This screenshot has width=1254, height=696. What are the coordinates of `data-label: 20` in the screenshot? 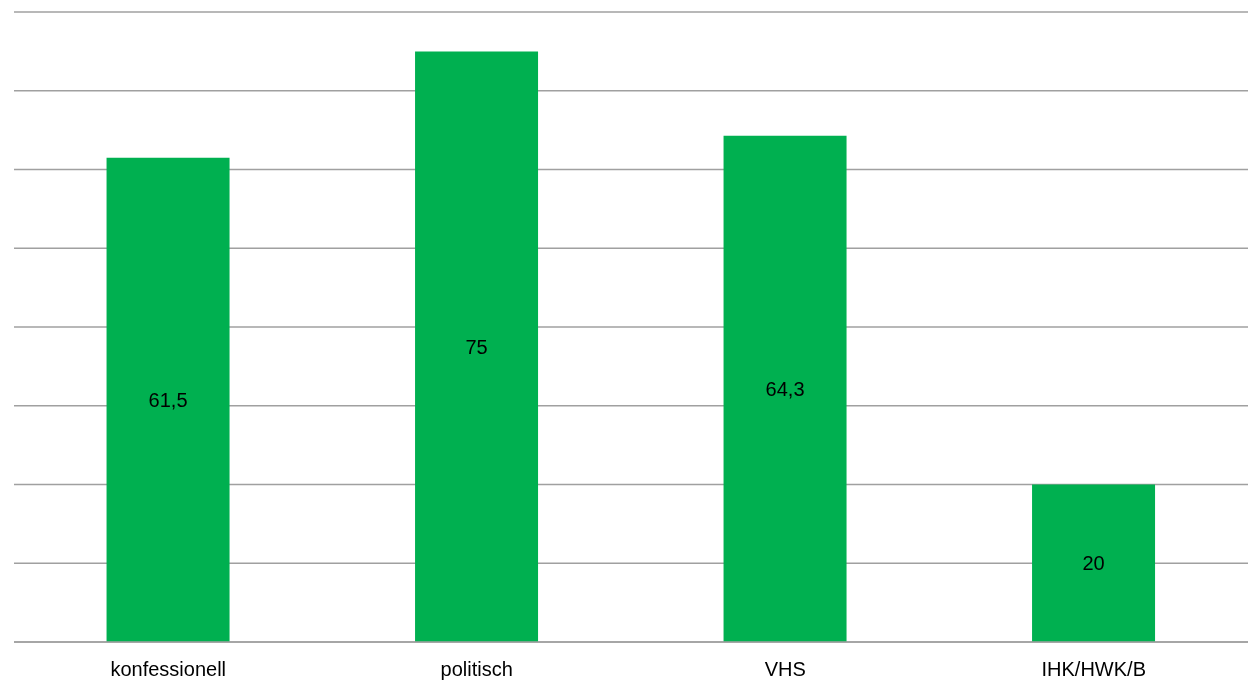 It's located at (1093, 563).